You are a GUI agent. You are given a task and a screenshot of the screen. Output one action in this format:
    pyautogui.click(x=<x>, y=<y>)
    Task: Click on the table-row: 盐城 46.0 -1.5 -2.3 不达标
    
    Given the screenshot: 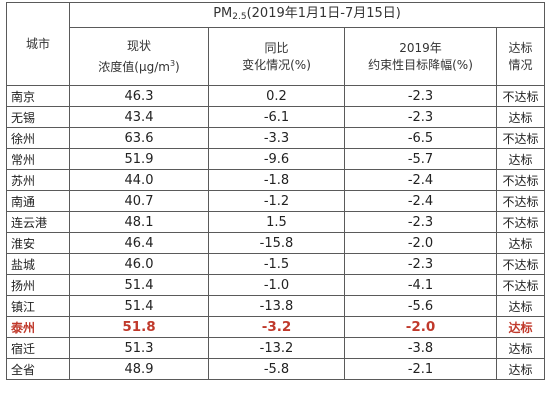 What is the action you would take?
    pyautogui.click(x=276, y=264)
    